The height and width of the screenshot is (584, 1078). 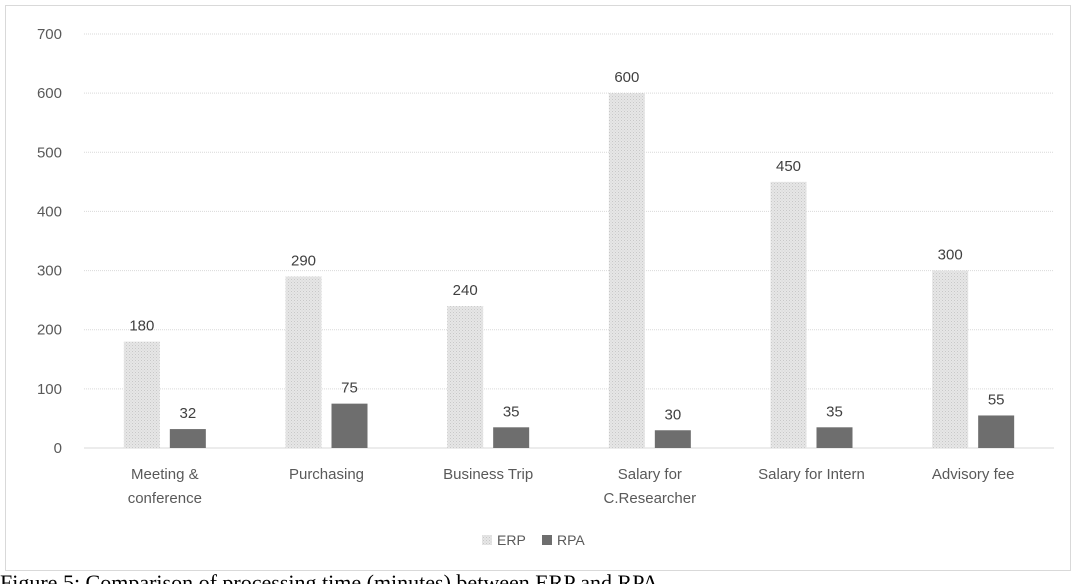 What do you see at coordinates (165, 474) in the screenshot?
I see `x-category-label: Meeting &` at bounding box center [165, 474].